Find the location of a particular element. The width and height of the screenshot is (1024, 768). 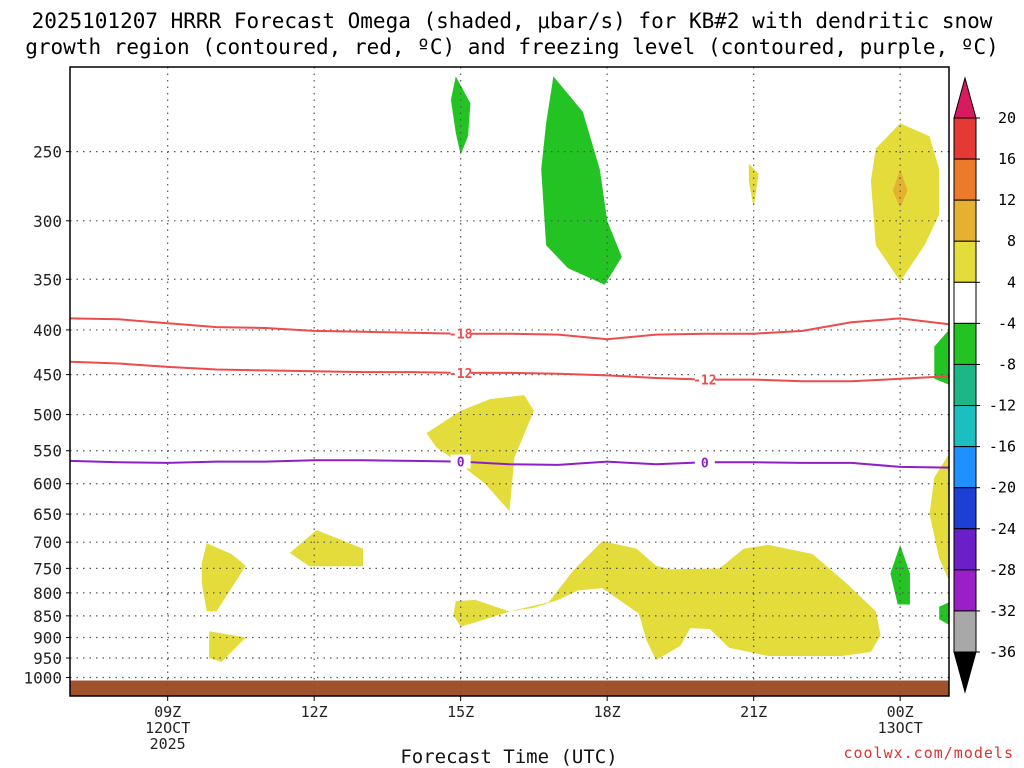

colorbar-label: -4 is located at coordinates (1007, 323).